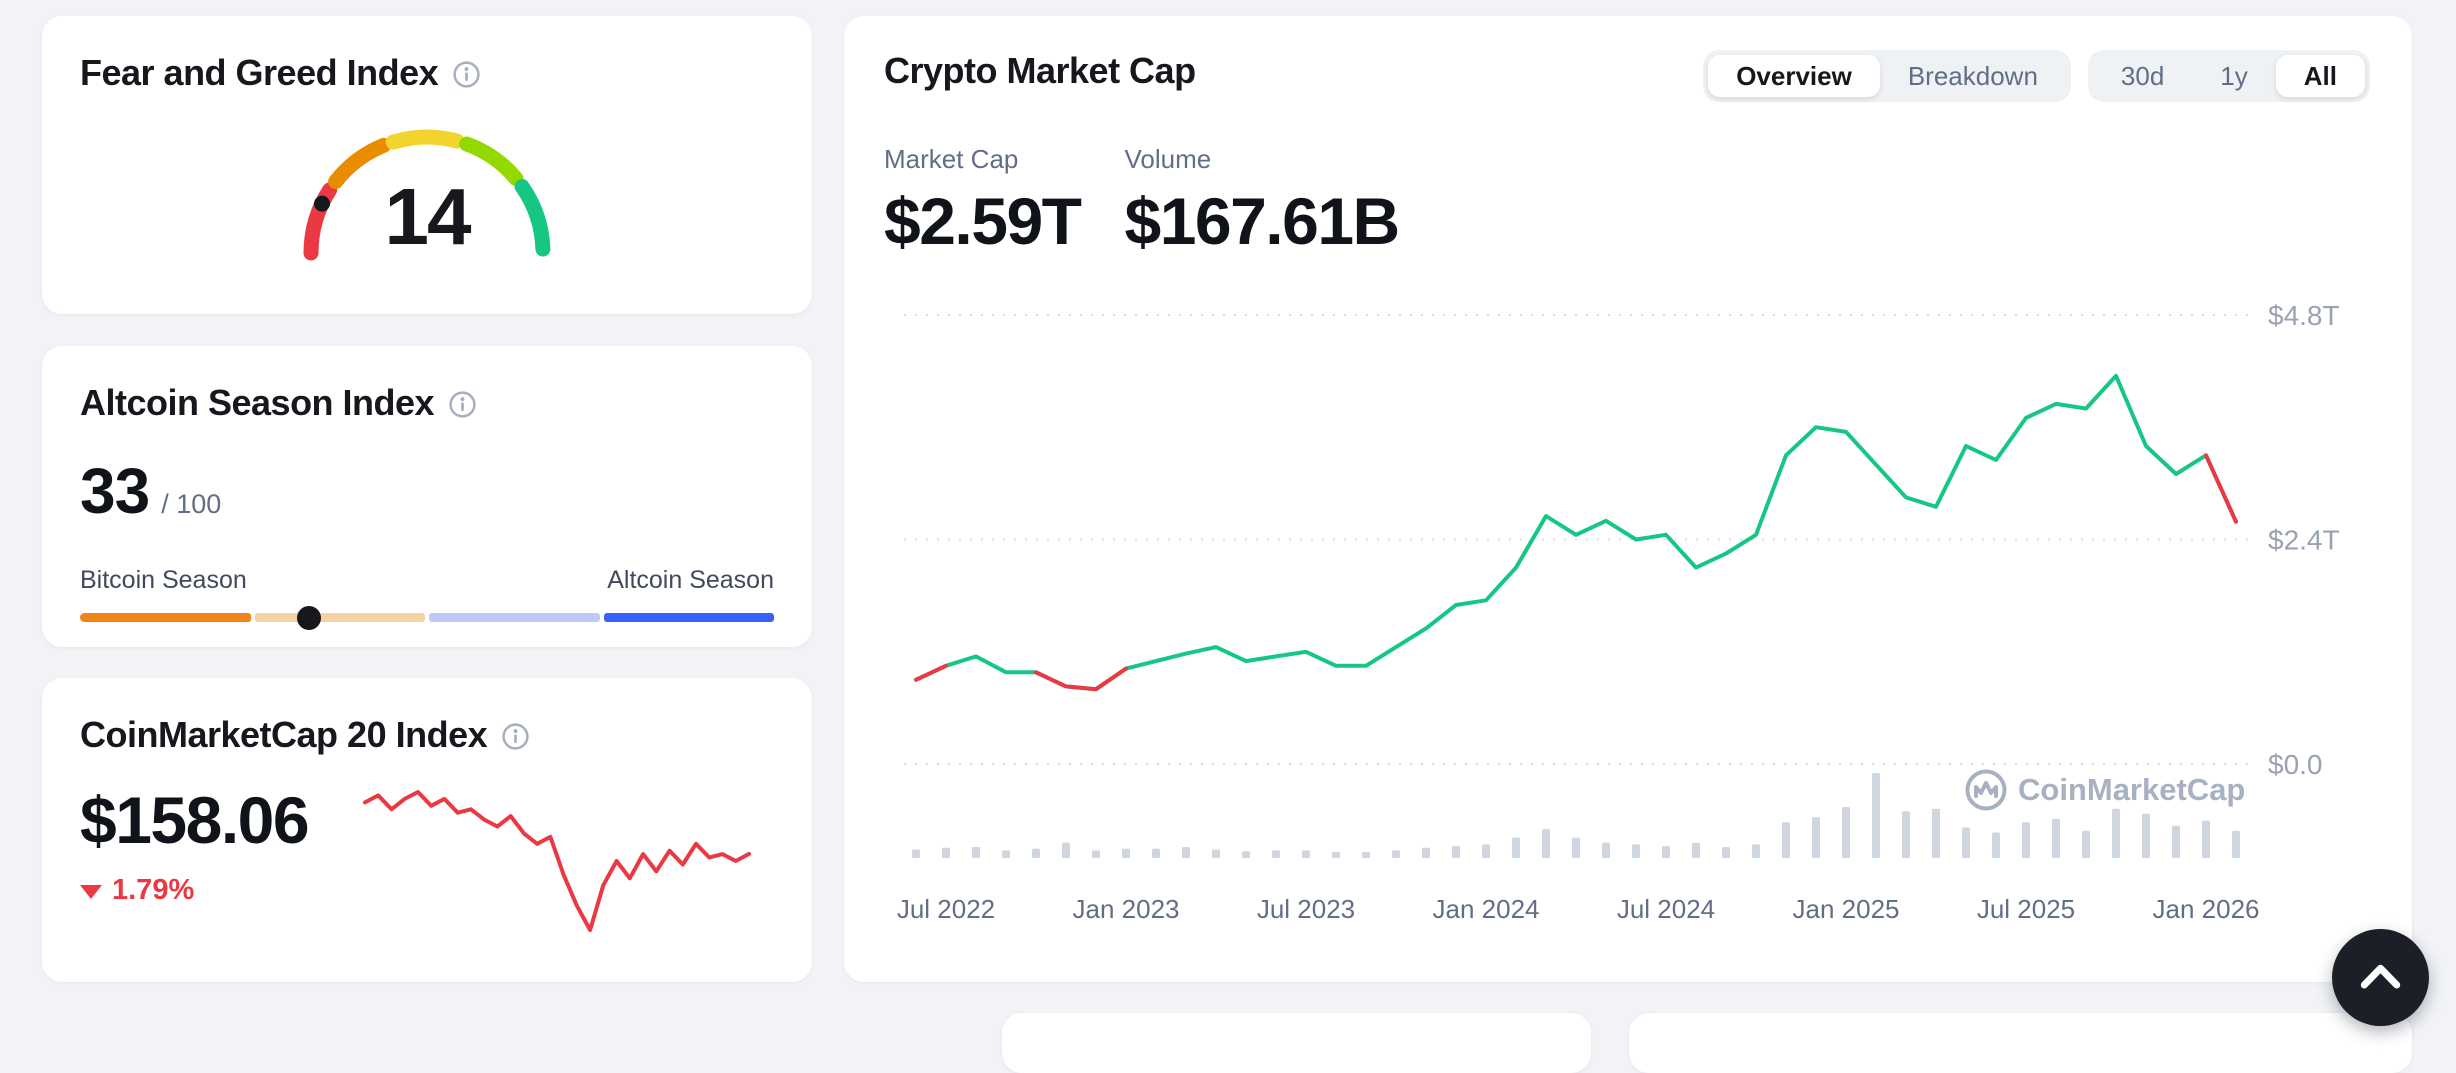 The width and height of the screenshot is (2456, 1073). I want to click on volume-stat: Volume $167.61B, so click(1262, 201).